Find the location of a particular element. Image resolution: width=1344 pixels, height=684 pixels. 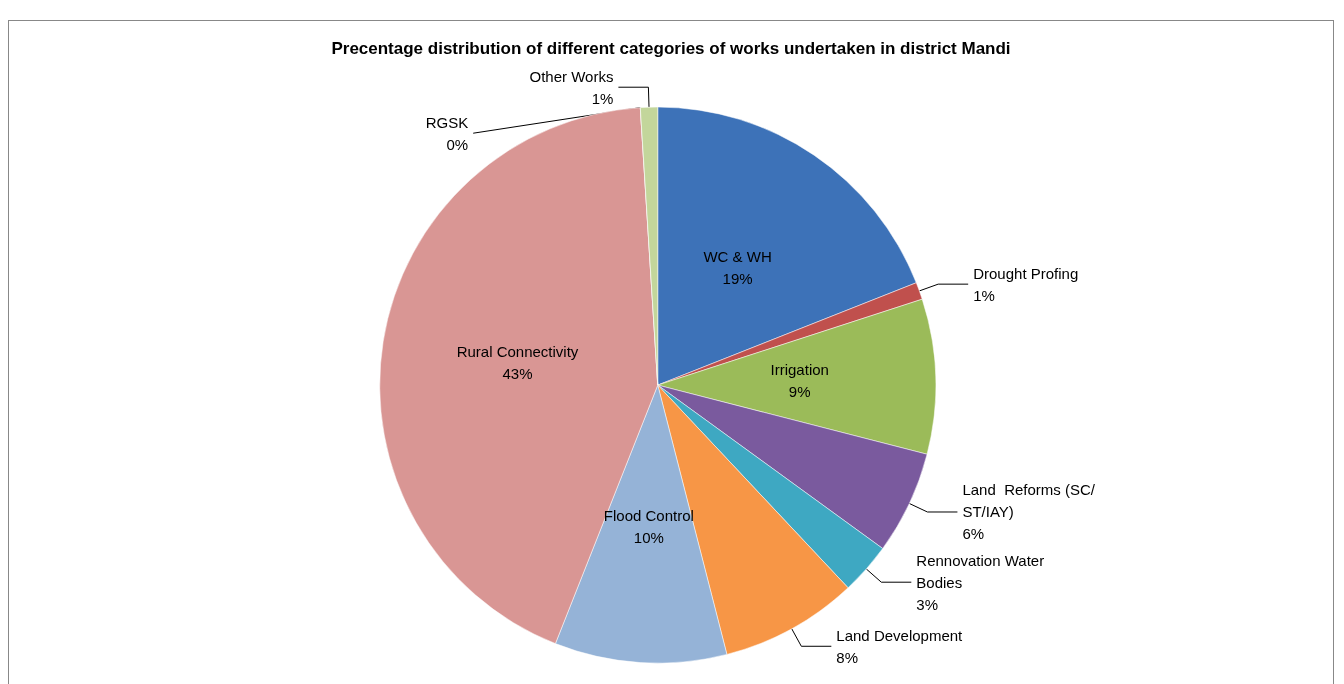

slice-label: WC & WH is located at coordinates (737, 257).